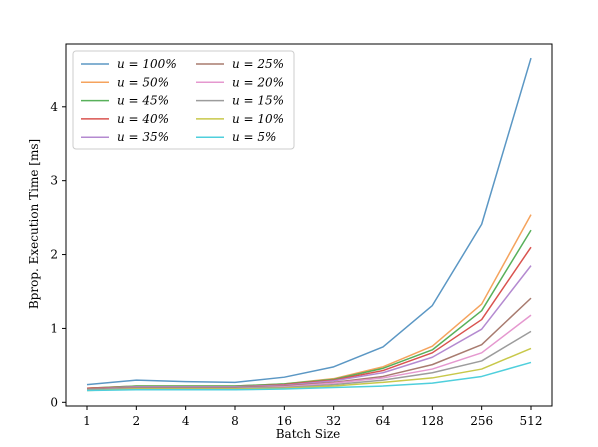 The width and height of the screenshot is (598, 447). Describe the element at coordinates (284, 421) in the screenshot. I see `x-tick-label: 16` at that location.